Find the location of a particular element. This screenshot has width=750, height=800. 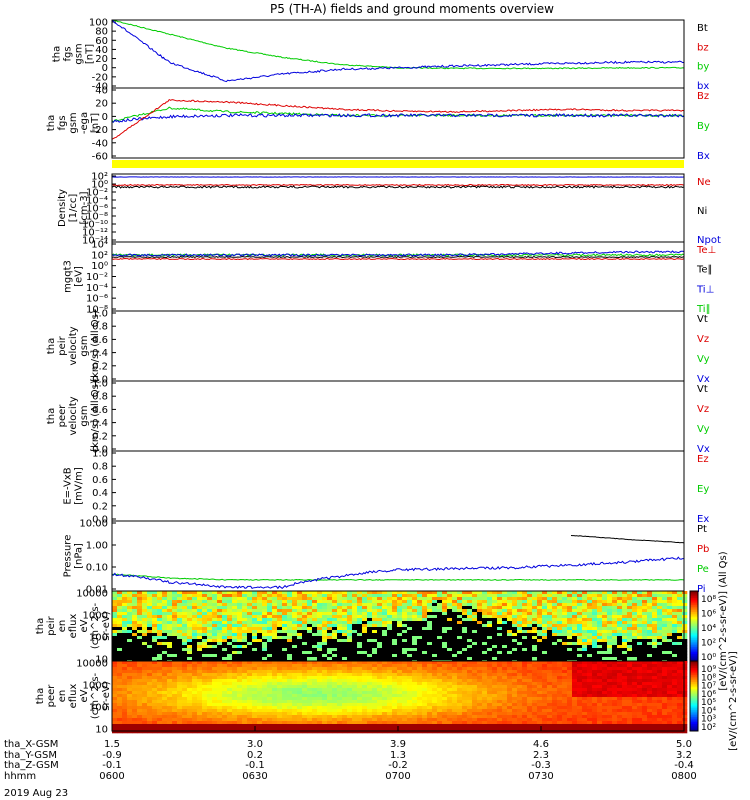

ytick-label: 0.8 is located at coordinates (100, 467).